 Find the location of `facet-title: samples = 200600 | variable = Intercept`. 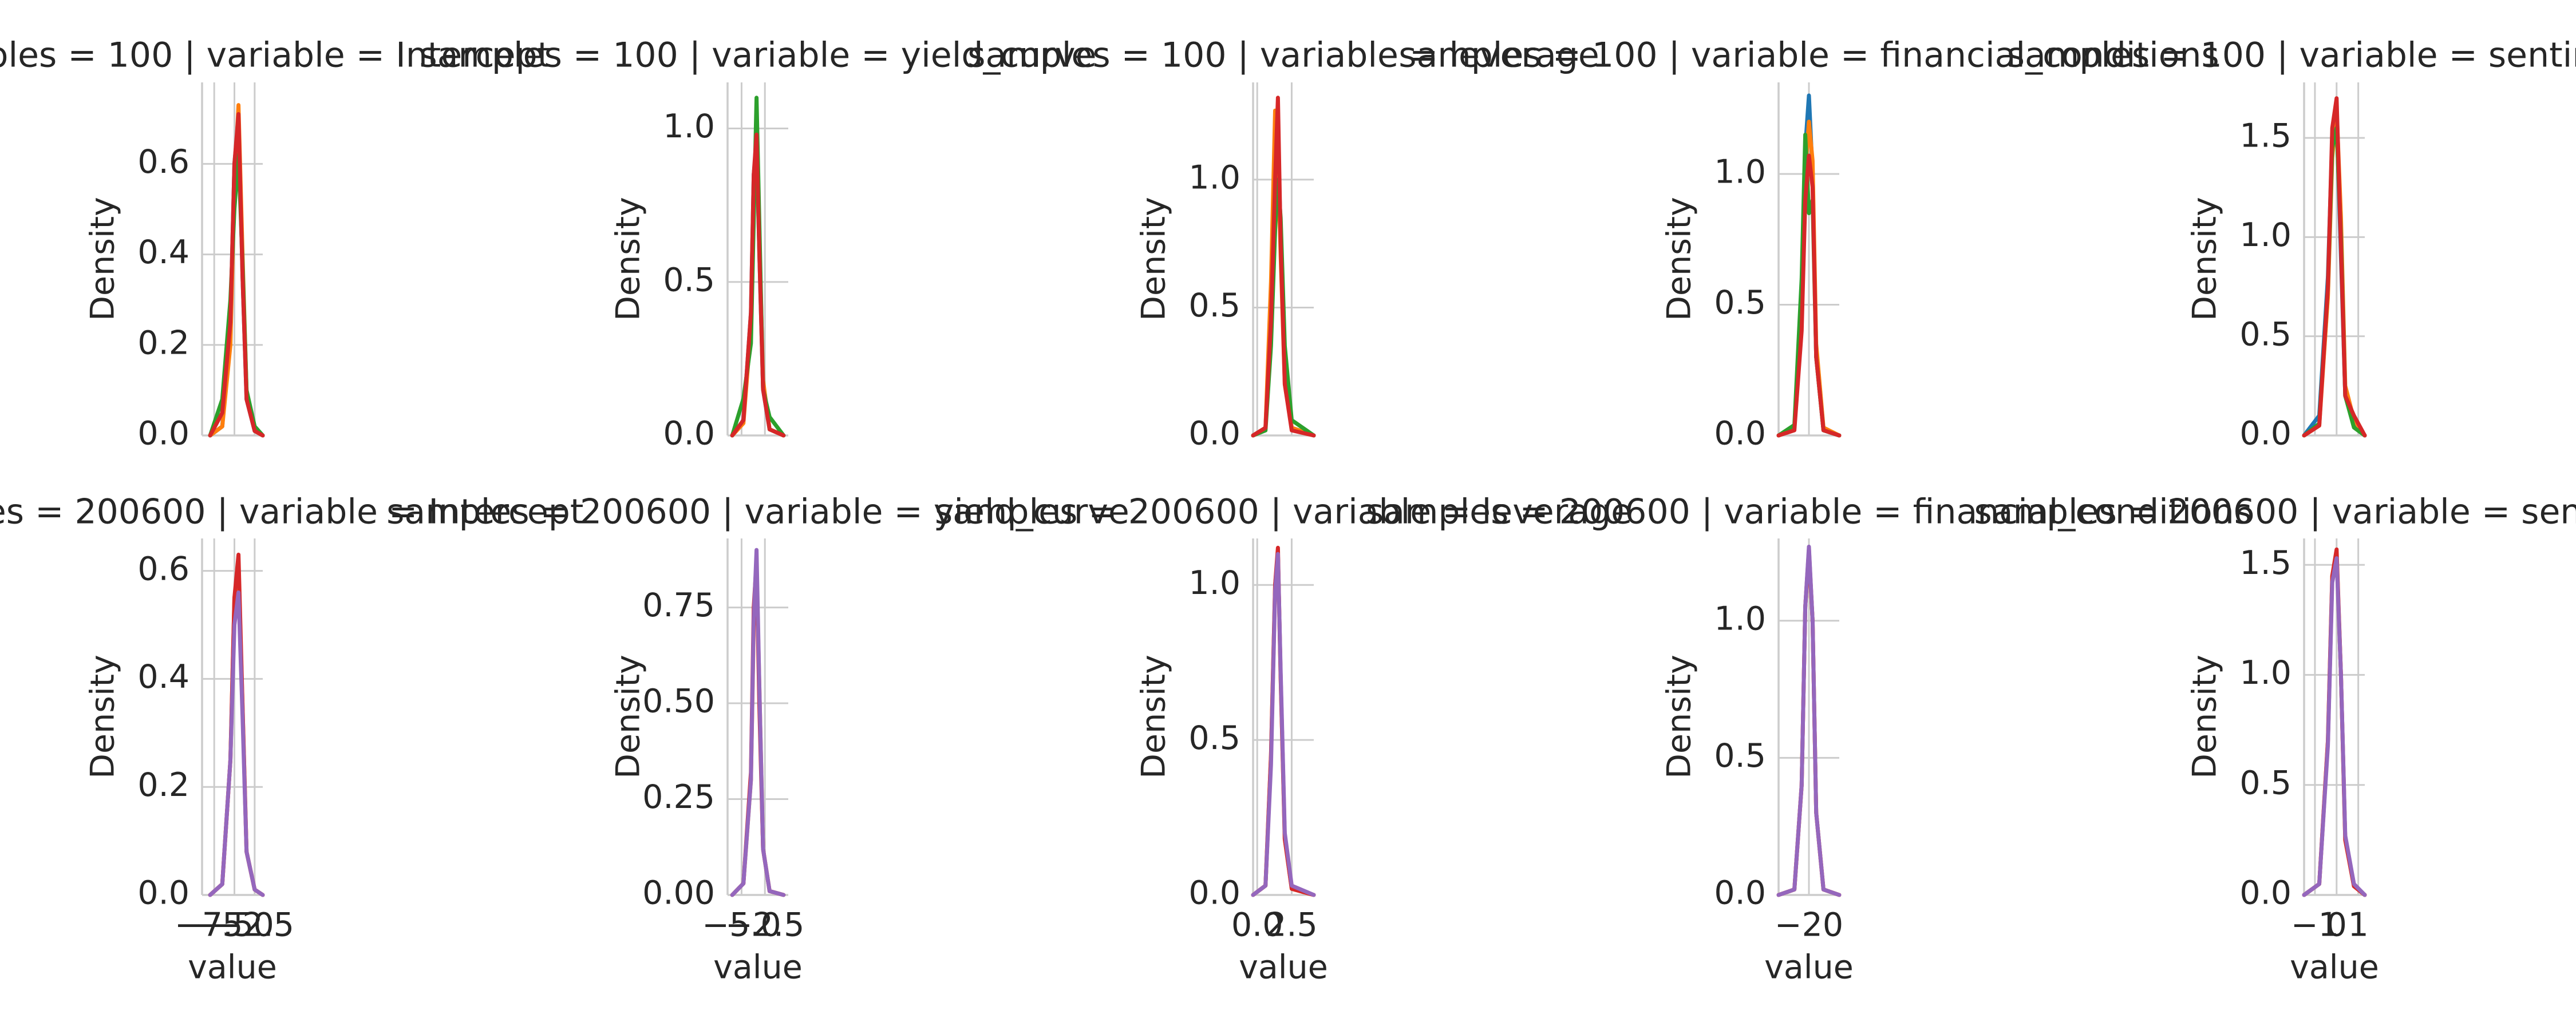

facet-title: samples = 200600 | variable = Intercept is located at coordinates (291, 512).